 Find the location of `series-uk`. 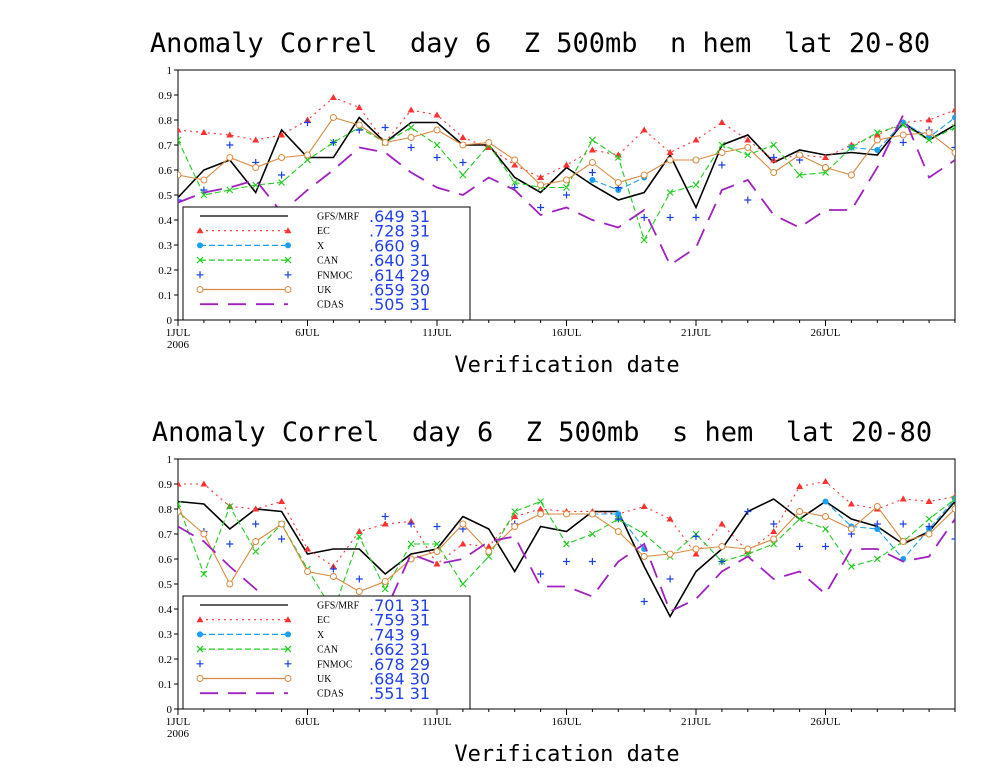

series-uk is located at coordinates (566, 549).